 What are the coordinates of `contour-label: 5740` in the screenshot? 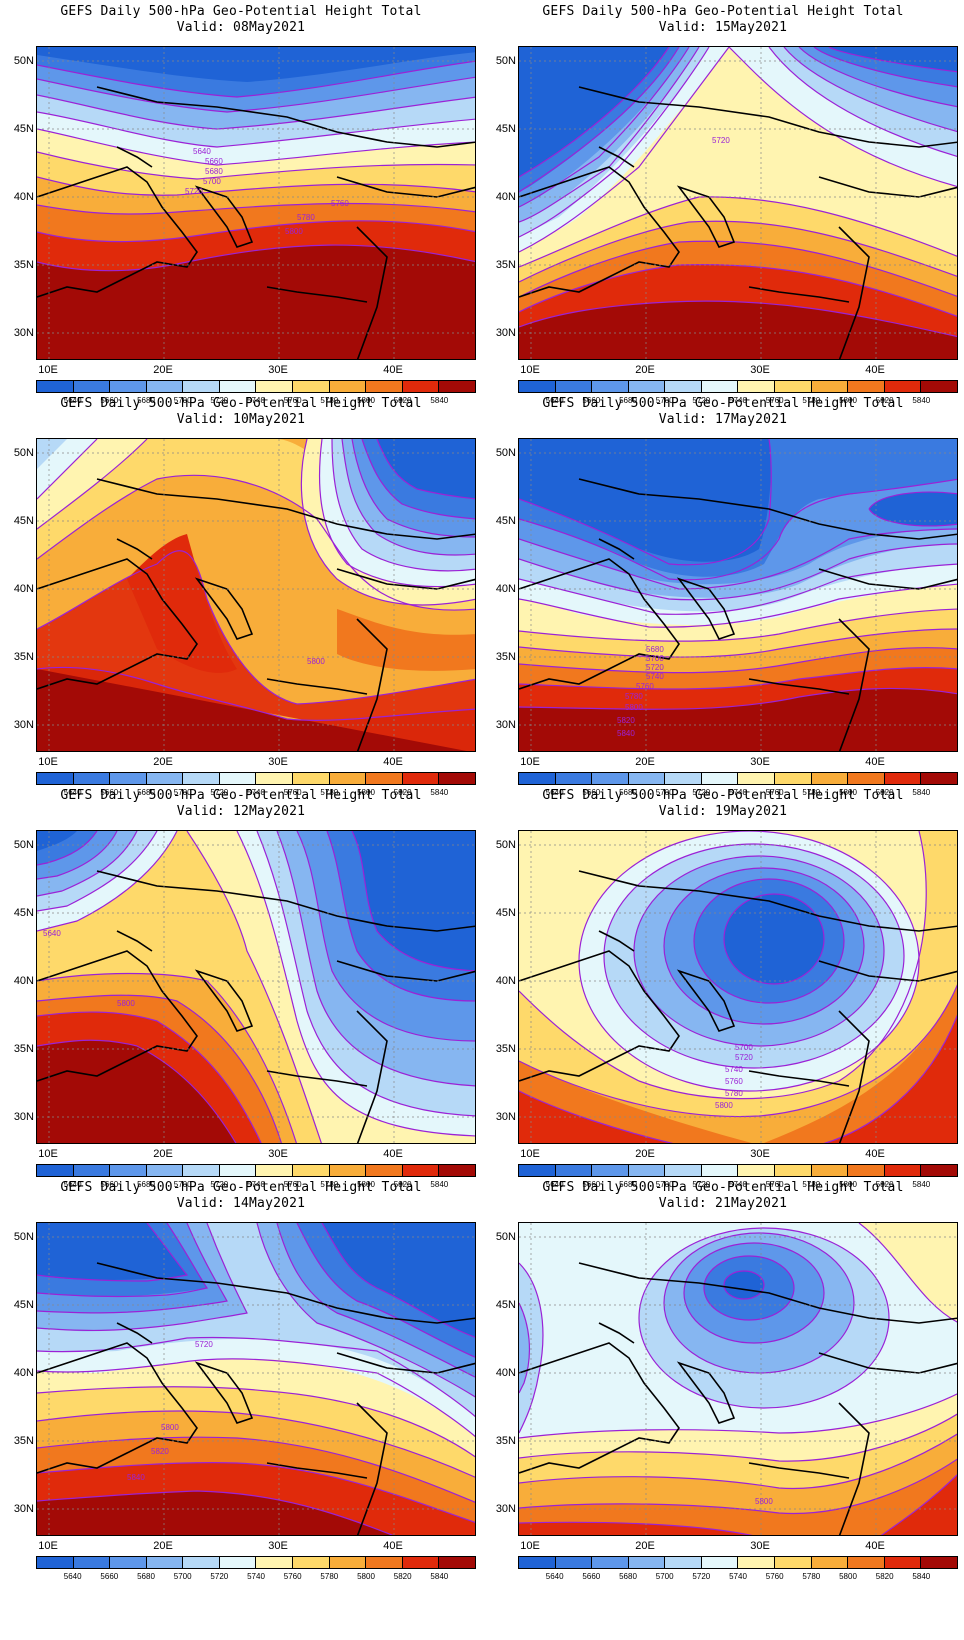 It's located at (655, 676).